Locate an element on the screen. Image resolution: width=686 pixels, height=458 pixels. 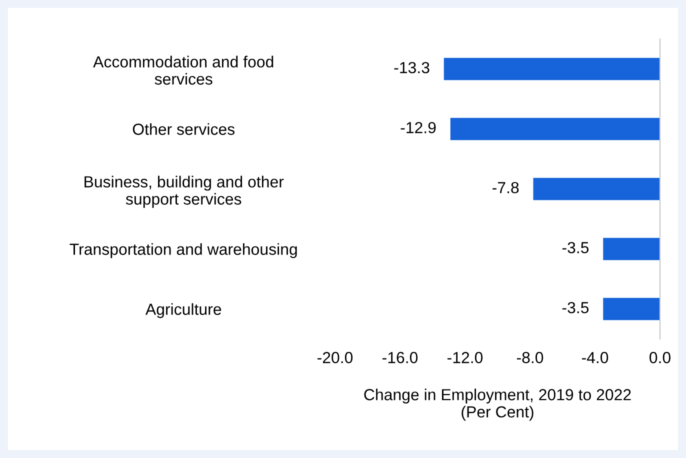
x-tick-label: -8.0 is located at coordinates (530, 358).